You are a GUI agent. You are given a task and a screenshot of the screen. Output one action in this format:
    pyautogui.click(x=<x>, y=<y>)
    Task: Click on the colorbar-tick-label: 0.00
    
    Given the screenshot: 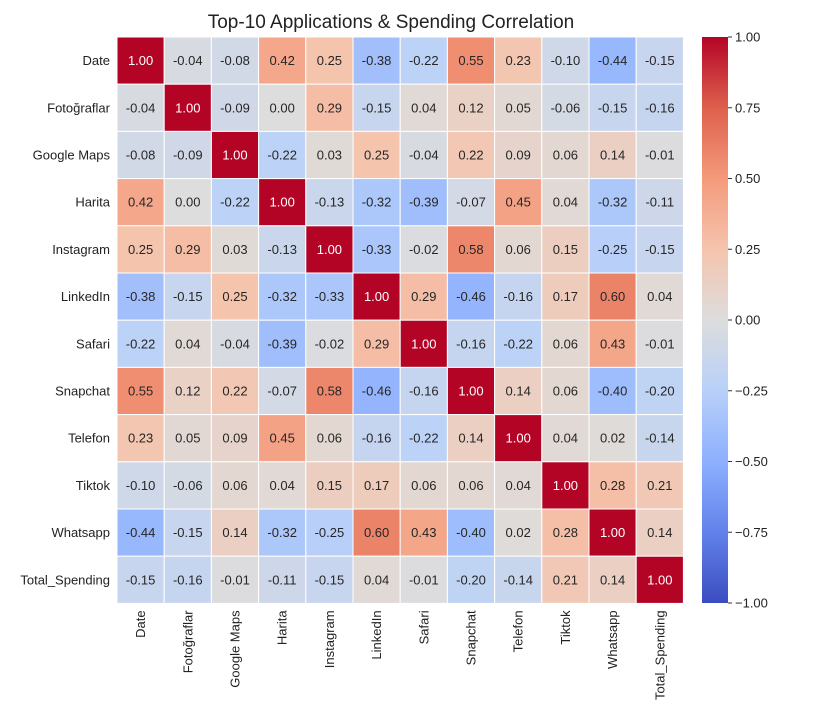 What is the action you would take?
    pyautogui.click(x=747, y=320)
    